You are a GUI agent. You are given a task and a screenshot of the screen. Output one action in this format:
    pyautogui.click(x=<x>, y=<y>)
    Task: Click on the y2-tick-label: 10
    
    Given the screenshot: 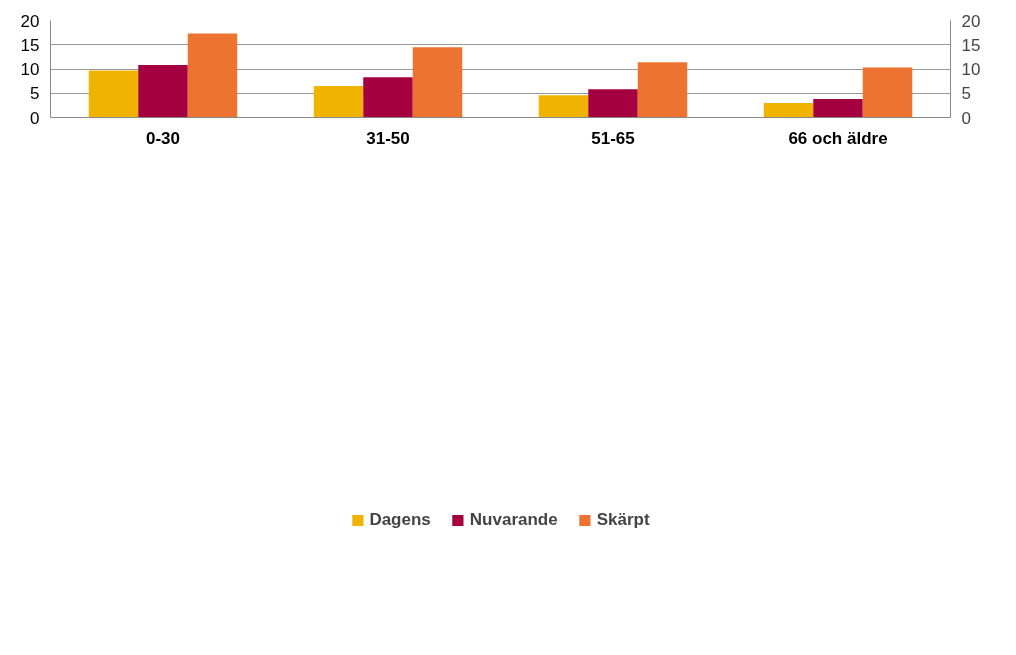 What is the action you would take?
    pyautogui.click(x=971, y=69)
    